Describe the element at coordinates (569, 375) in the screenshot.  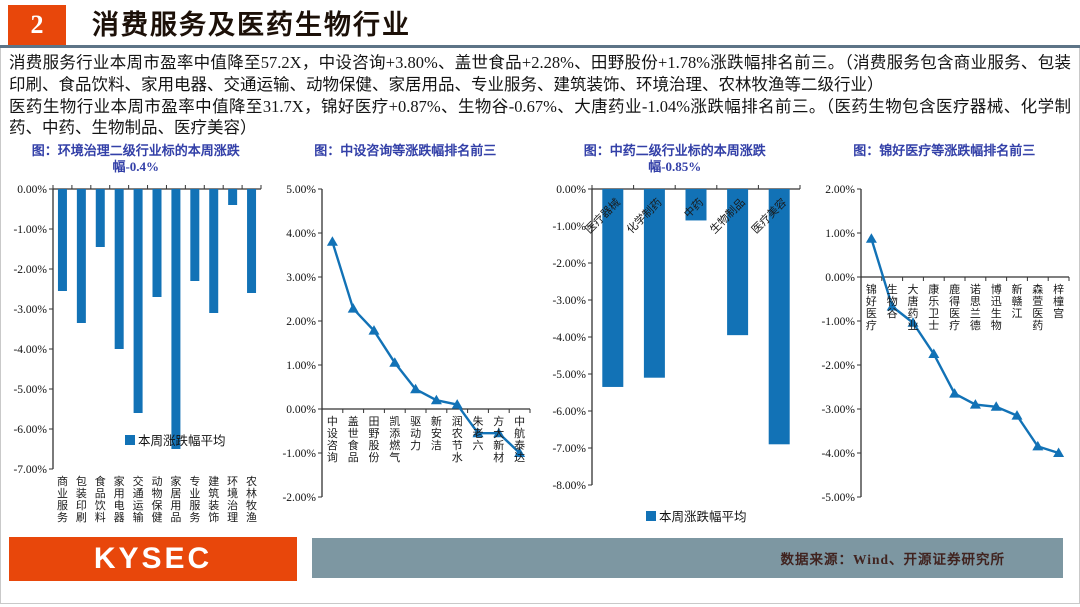
I see `y-tick-label: -5.00%` at that location.